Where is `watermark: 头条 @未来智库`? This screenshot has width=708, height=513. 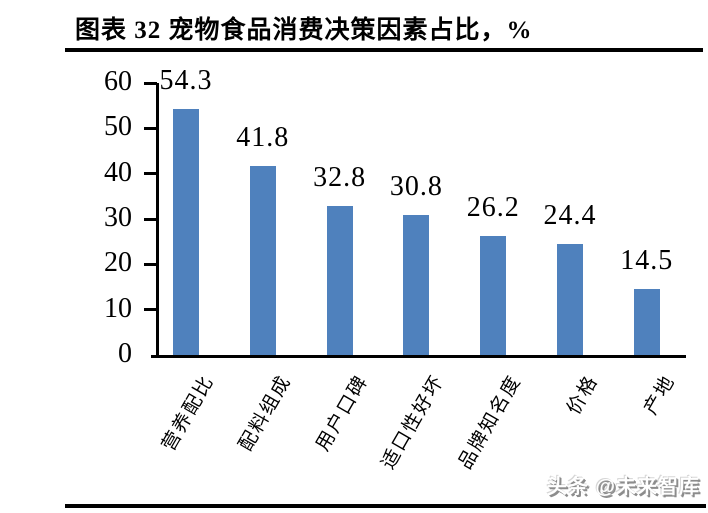
watermark: 头条 @未来智库 is located at coordinates (623, 487).